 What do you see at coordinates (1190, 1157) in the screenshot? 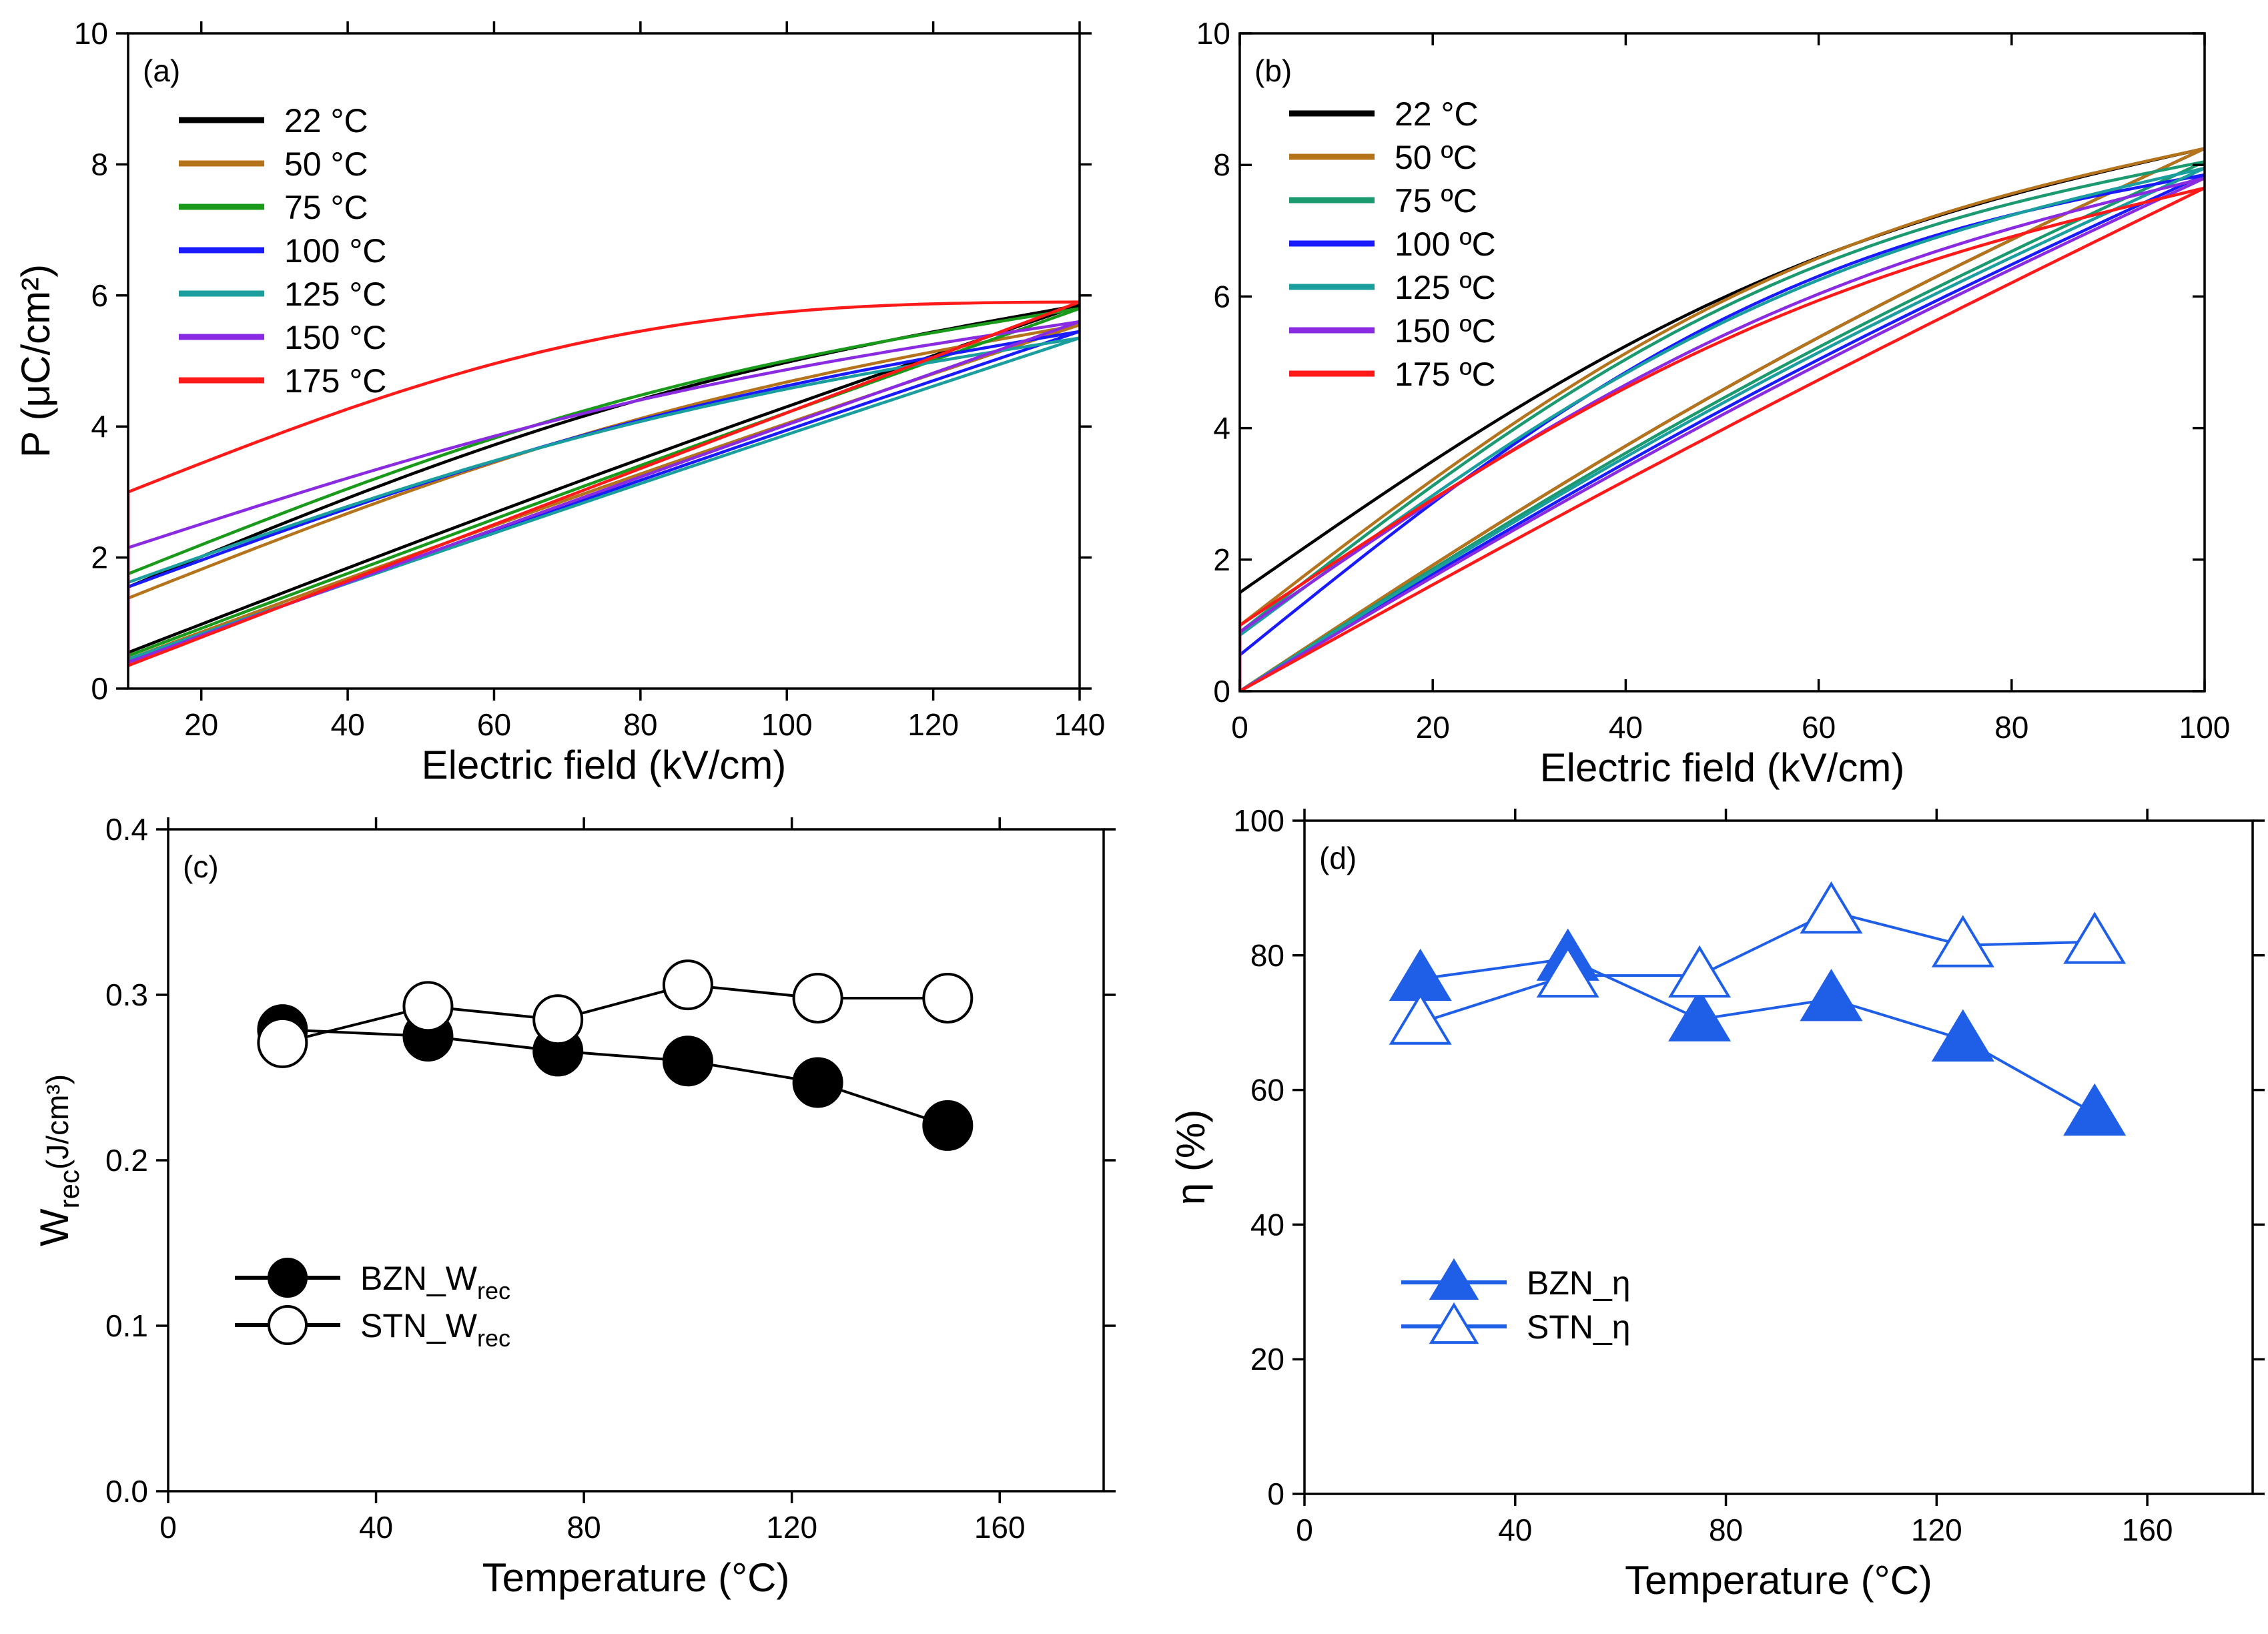
I see `y-axis-title: η (%)` at bounding box center [1190, 1157].